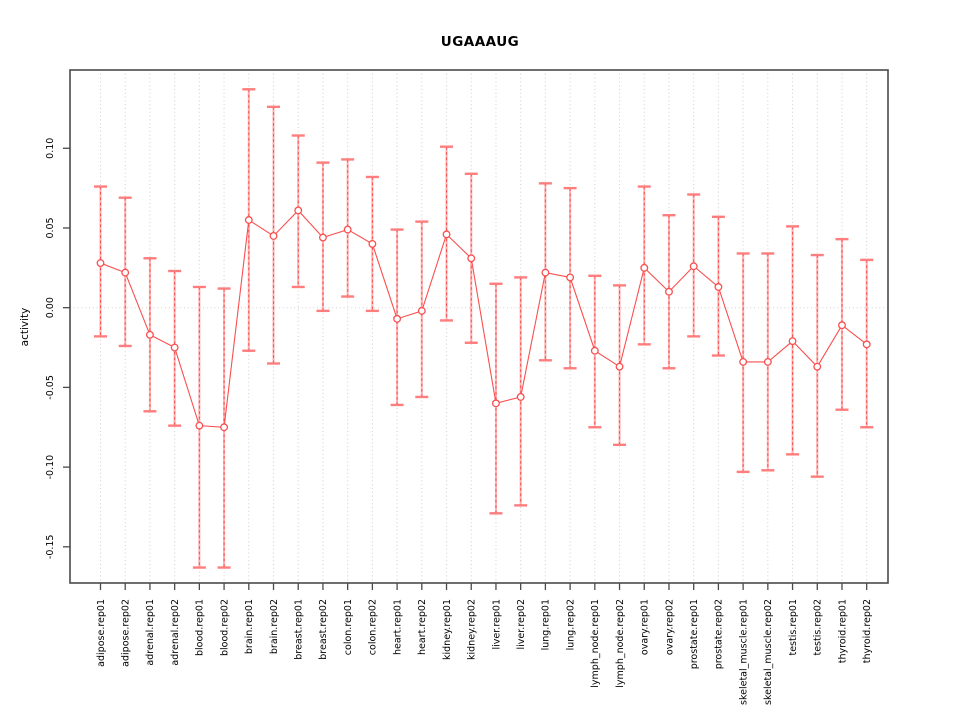 This screenshot has width=960, height=720. I want to click on x-tick-label: breast.rep01, so click(299, 629).